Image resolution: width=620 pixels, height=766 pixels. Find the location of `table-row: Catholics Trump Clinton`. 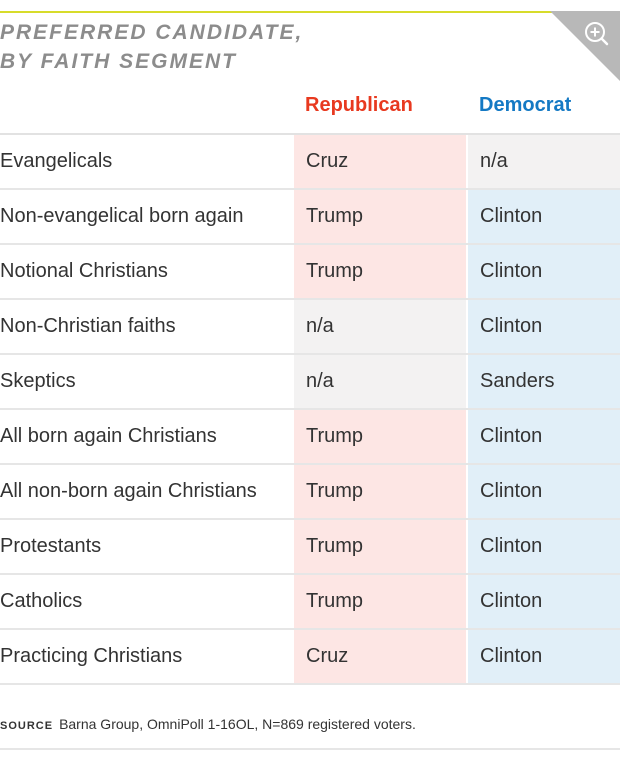

table-row: Catholics Trump Clinton is located at coordinates (310, 602).